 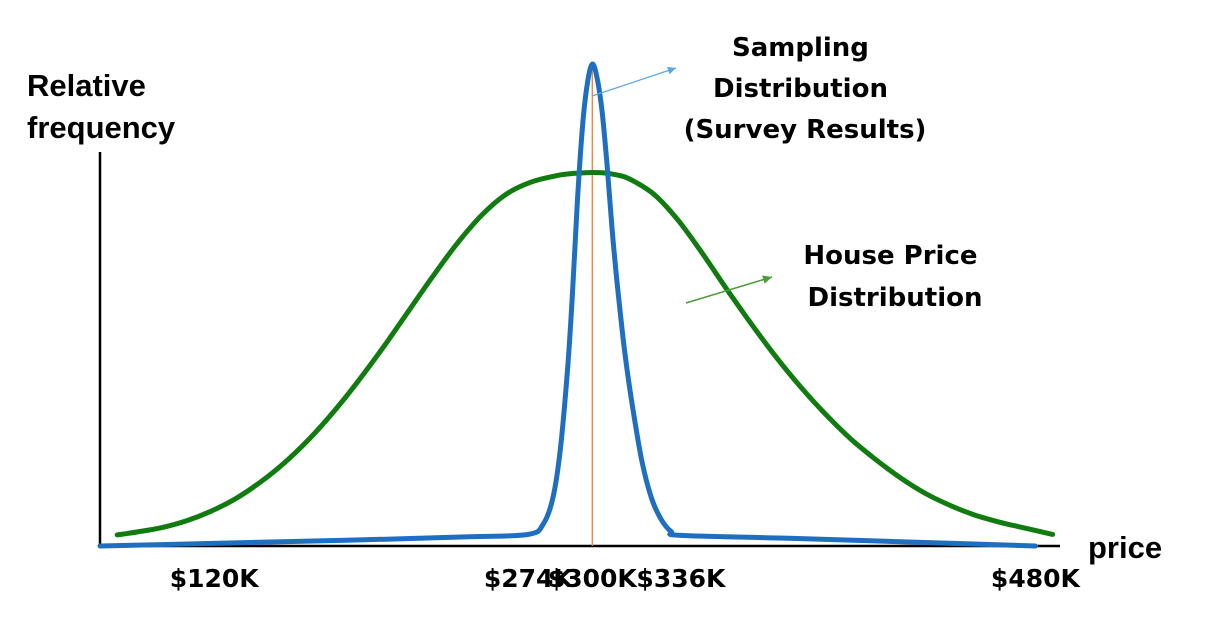 I want to click on y-axis-title: Relative frequency, so click(x=101, y=106).